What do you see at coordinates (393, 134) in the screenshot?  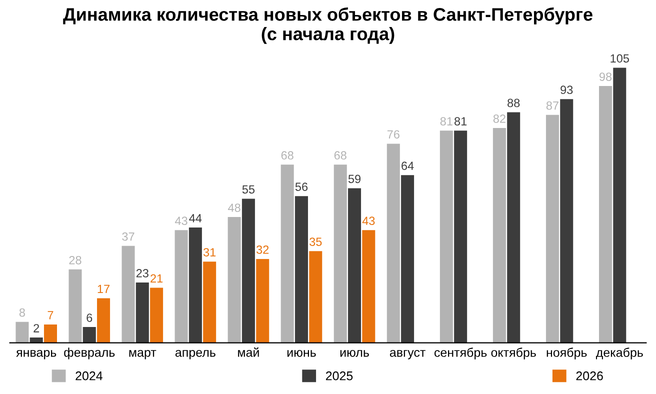 I see `data-label: 76` at bounding box center [393, 134].